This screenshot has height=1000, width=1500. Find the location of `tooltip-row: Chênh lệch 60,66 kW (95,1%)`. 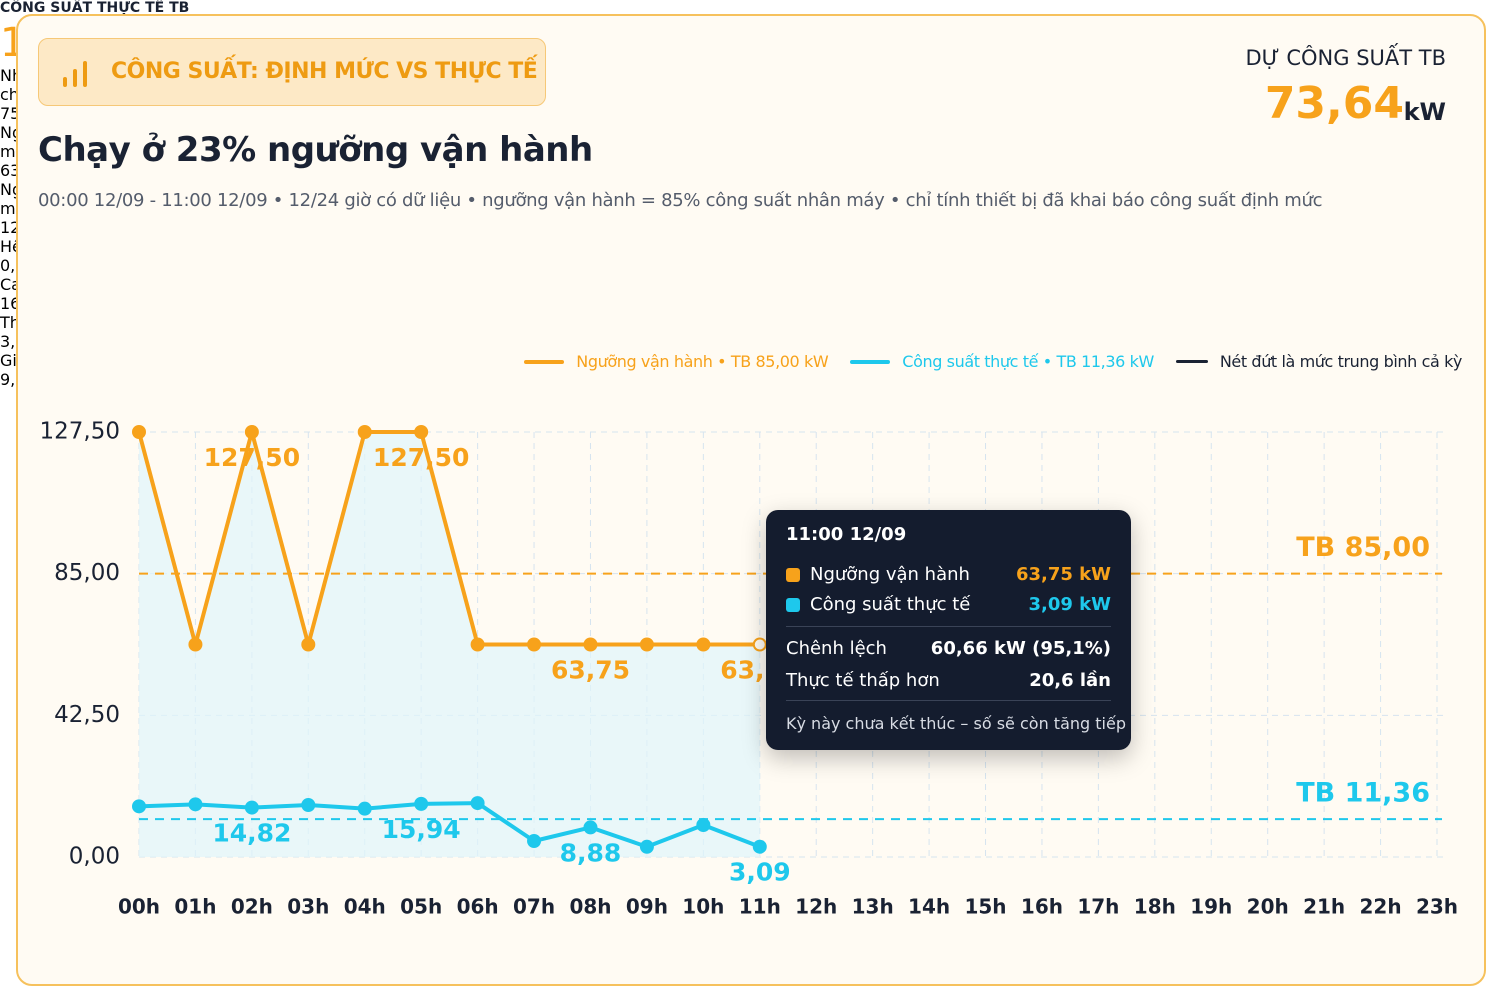

tooltip-row: Chênh lệch 60,66 kW (95,1%) is located at coordinates (948, 648).